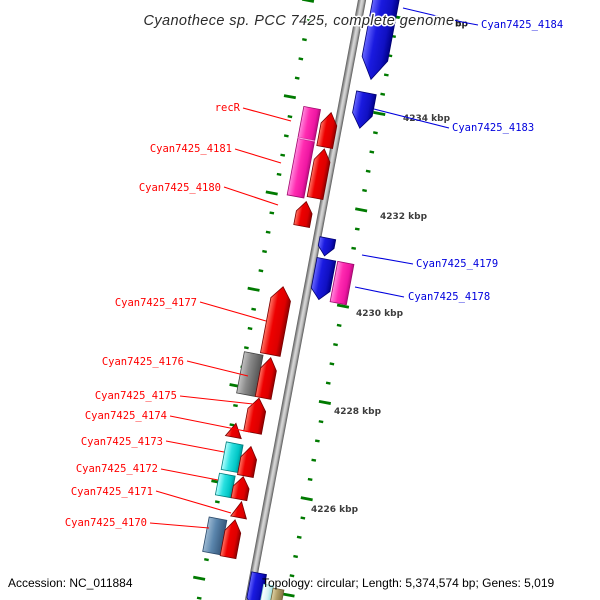 The image size is (600, 600). I want to click on label-cyan7425-4172: Cyan7425_4172, so click(117, 469).